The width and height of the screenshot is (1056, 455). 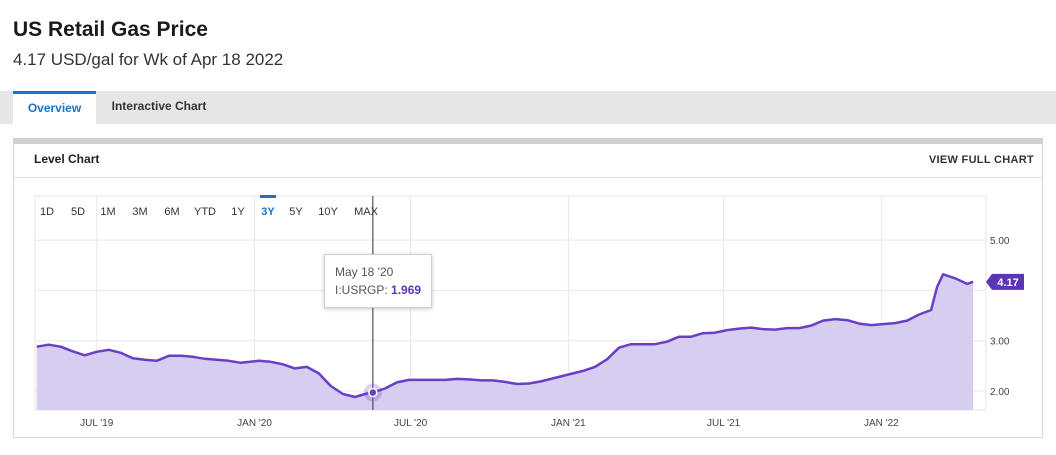 What do you see at coordinates (528, 107) in the screenshot?
I see `tab-bar: Overview Interactive Chart` at bounding box center [528, 107].